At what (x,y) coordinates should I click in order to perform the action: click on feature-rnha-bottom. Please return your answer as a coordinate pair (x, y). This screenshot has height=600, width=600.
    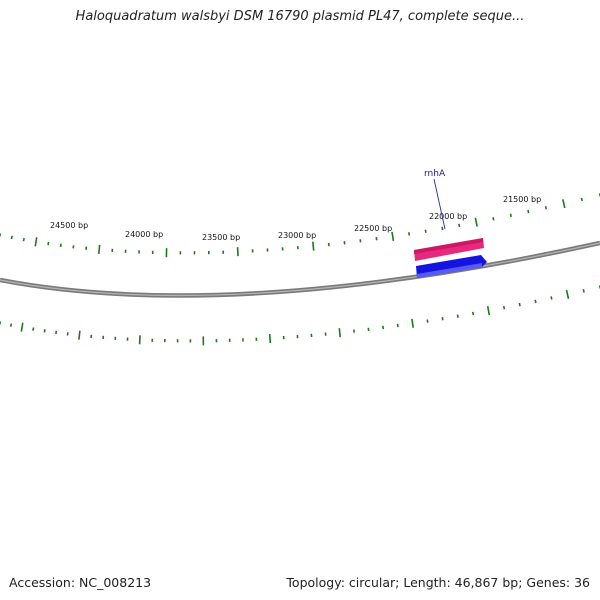
    Looking at the image, I should click on (451, 266).